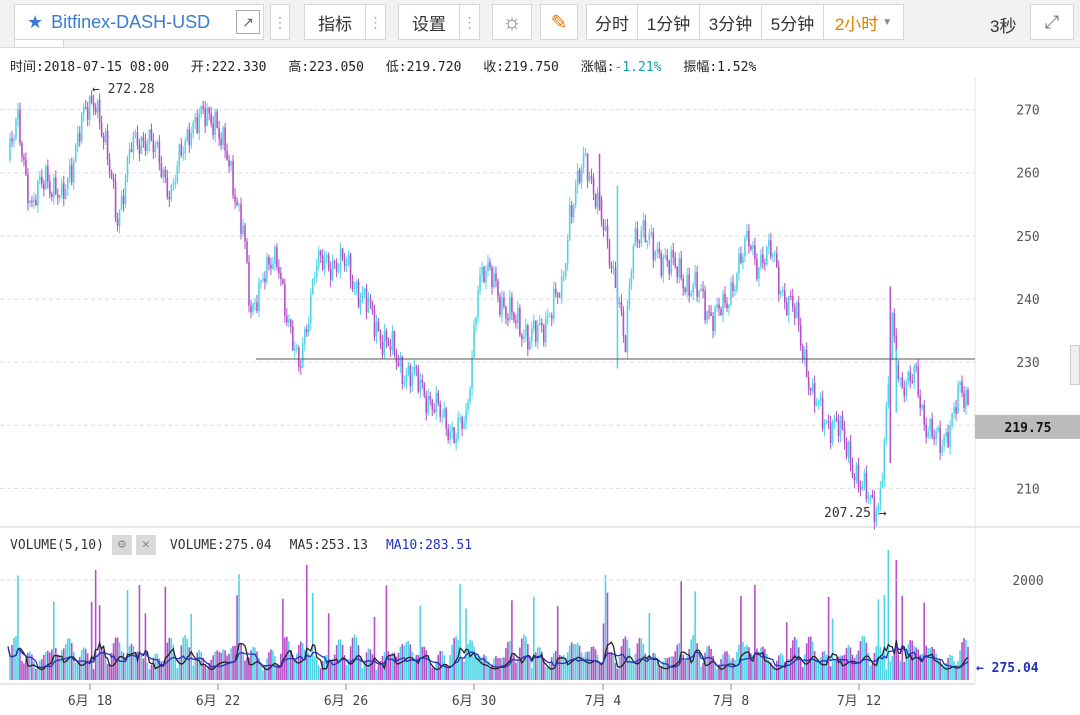 This screenshot has height=715, width=1080. Describe the element at coordinates (855, 513) in the screenshot. I see `min-price-annotation: 207.25 →` at that location.